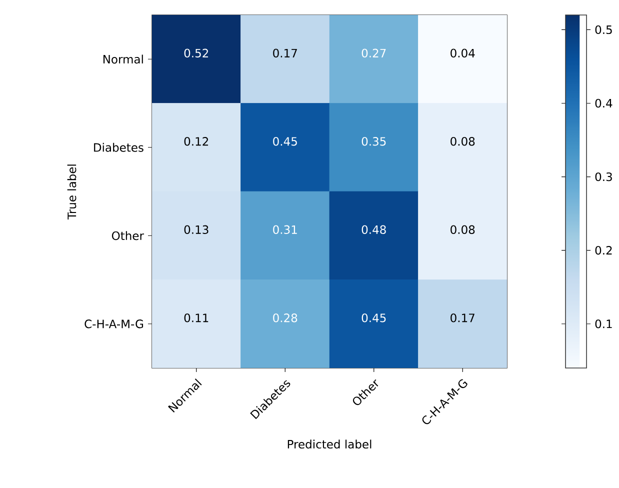 This screenshot has width=619, height=488. Describe the element at coordinates (603, 29) in the screenshot. I see `color-bar-label: 0.5` at that location.